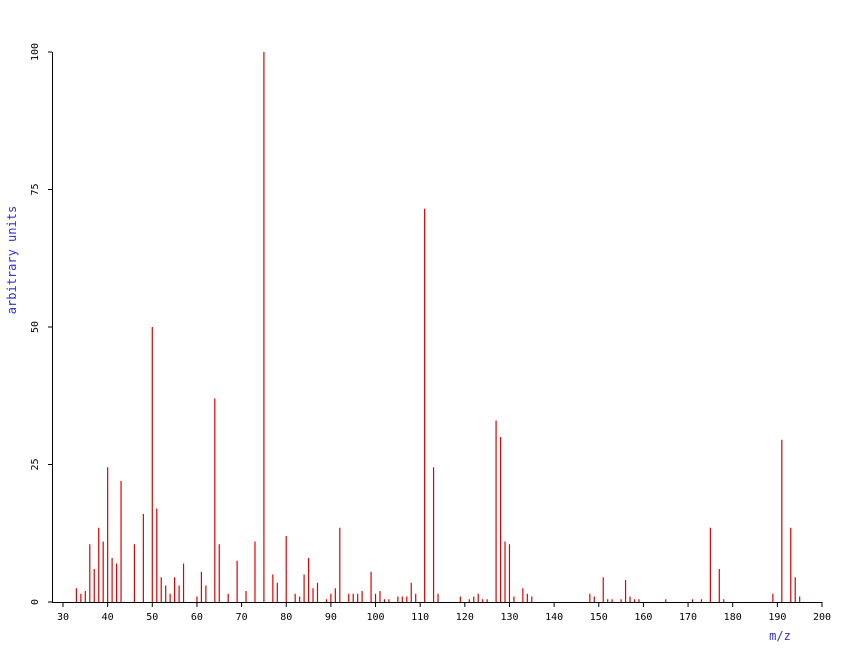 The height and width of the screenshot is (648, 864). I want to click on y-tick-label: 25, so click(35, 464).